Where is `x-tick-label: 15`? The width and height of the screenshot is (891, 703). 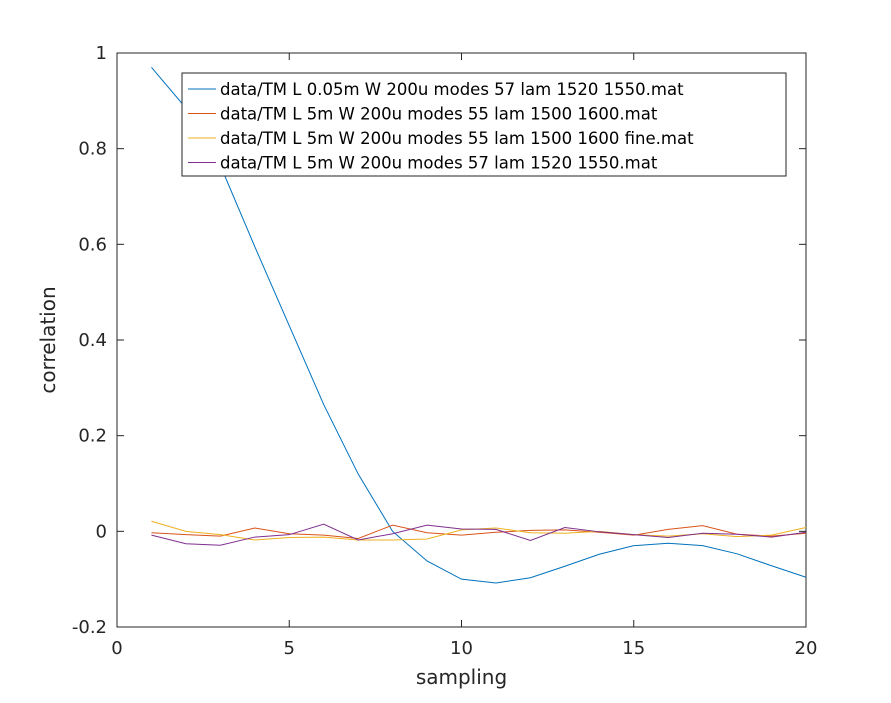 x-tick-label: 15 is located at coordinates (633, 648).